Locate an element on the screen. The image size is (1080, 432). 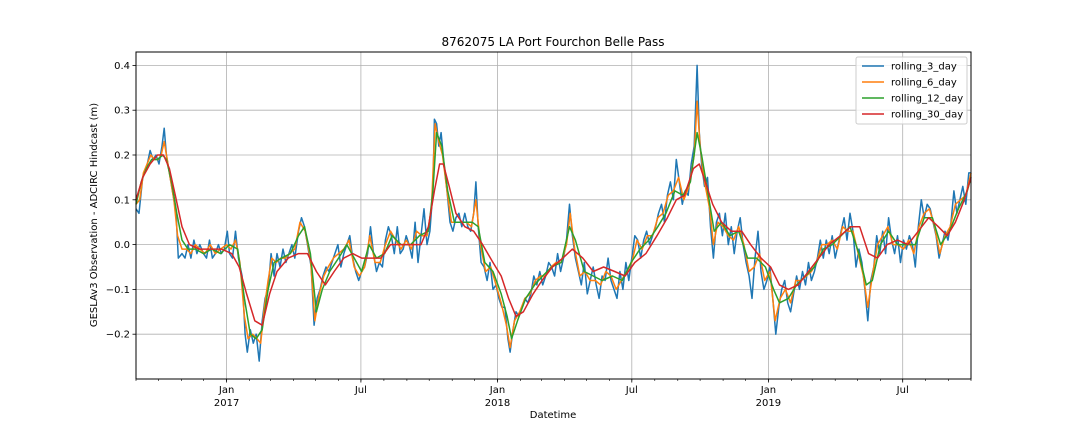
y-tick-label: 0.3 is located at coordinates (122, 111).